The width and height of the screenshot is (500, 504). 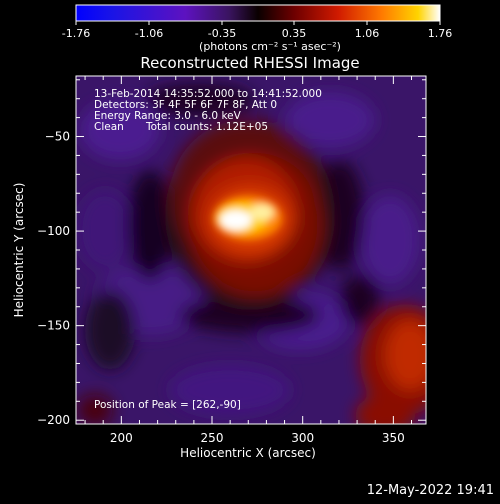 I want to click on x-tick-label: 300, so click(x=302, y=438).